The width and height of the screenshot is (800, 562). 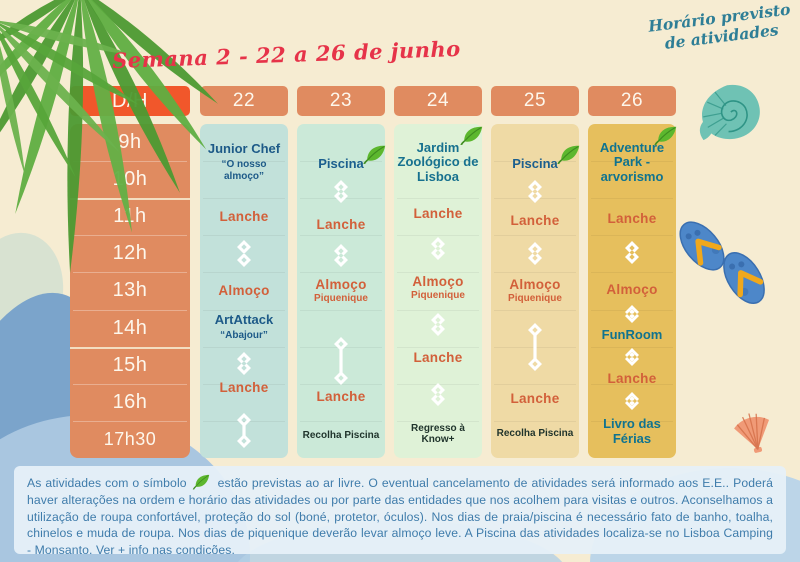 What do you see at coordinates (439, 162) in the screenshot?
I see `activity-block: Jardim Zoológico de Lisboa` at bounding box center [439, 162].